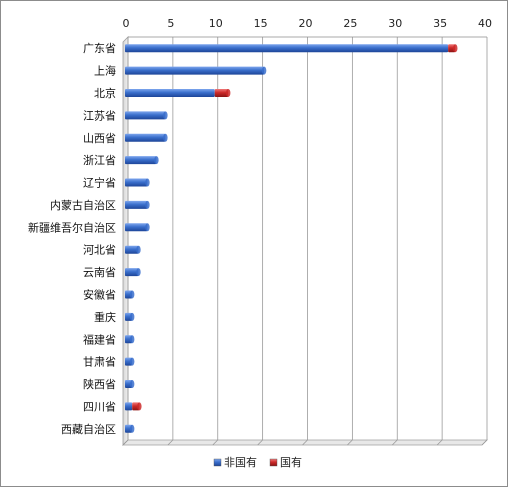  What do you see at coordinates (99, 406) in the screenshot?
I see `category-label: 四川省` at bounding box center [99, 406].